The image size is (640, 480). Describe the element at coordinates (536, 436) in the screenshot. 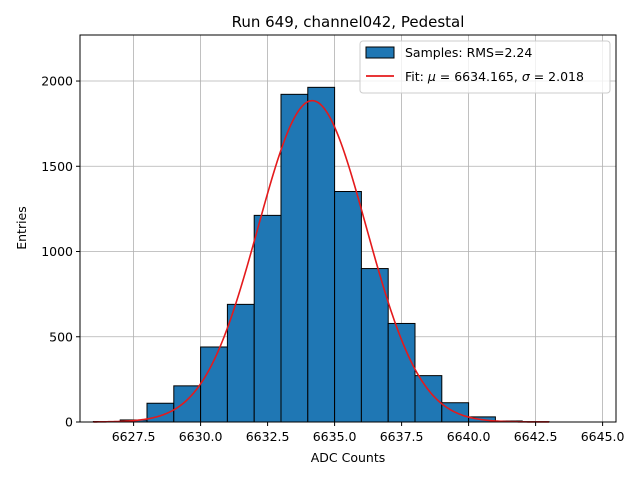

I see `x-tick-label-6: 6642.5` at that location.